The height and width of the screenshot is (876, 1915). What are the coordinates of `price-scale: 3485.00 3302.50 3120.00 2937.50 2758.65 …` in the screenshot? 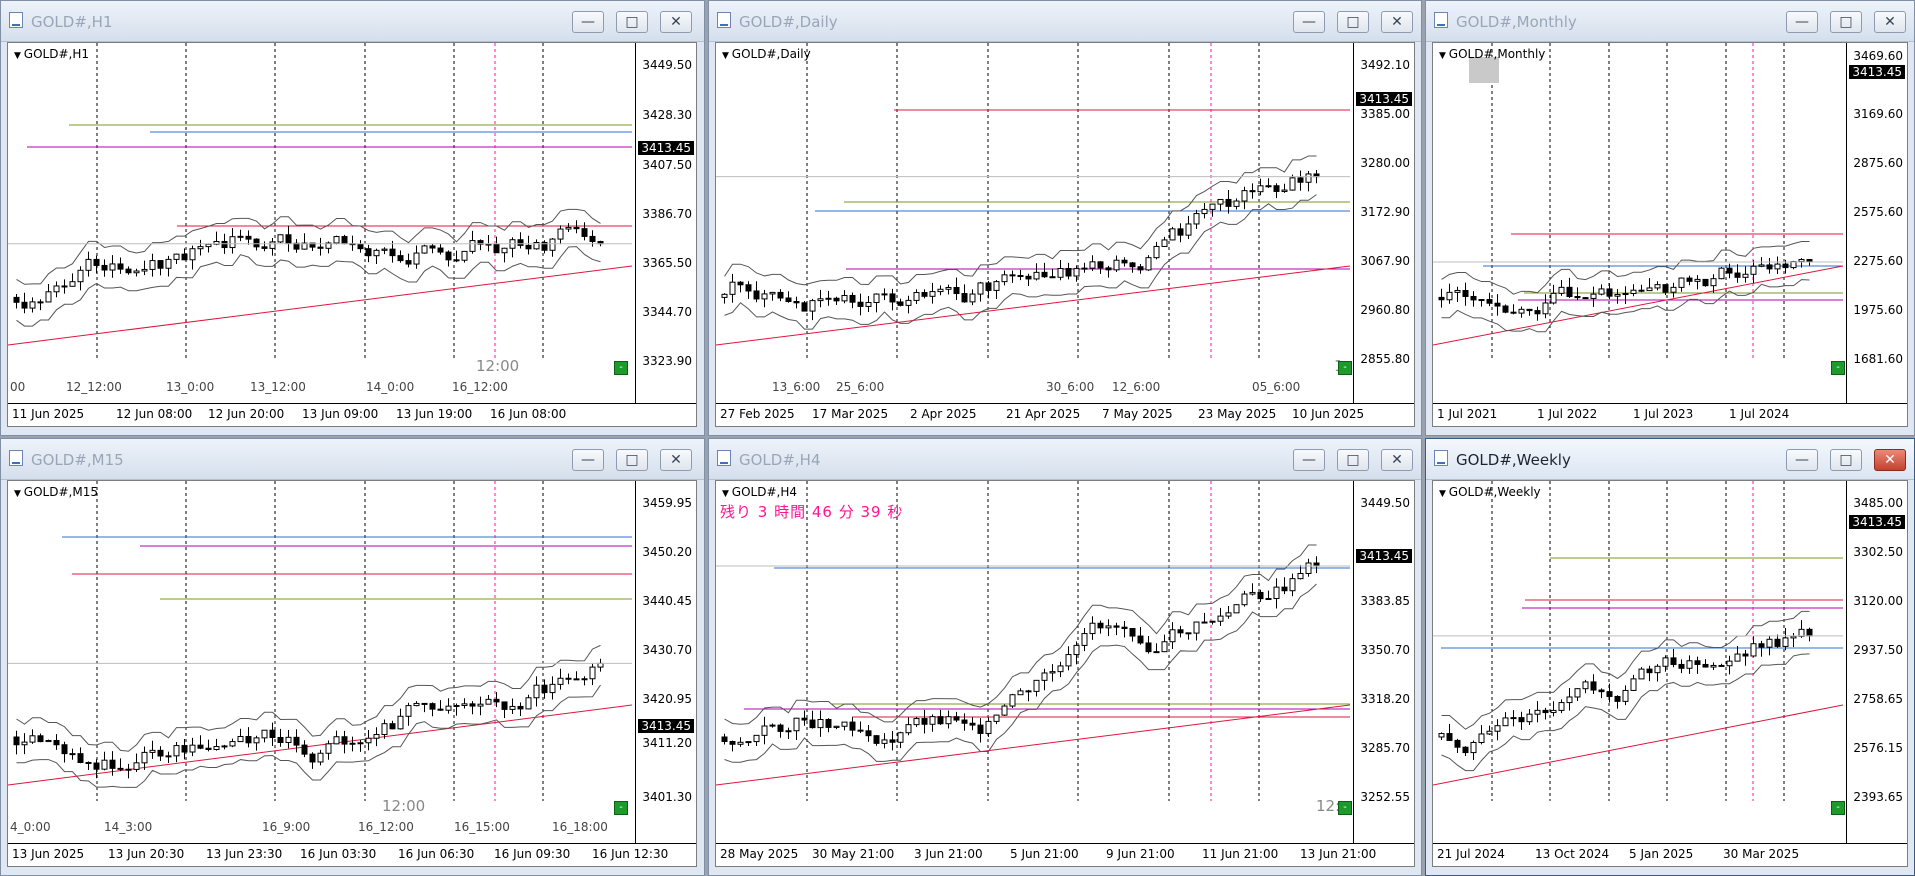 It's located at (1876, 662).